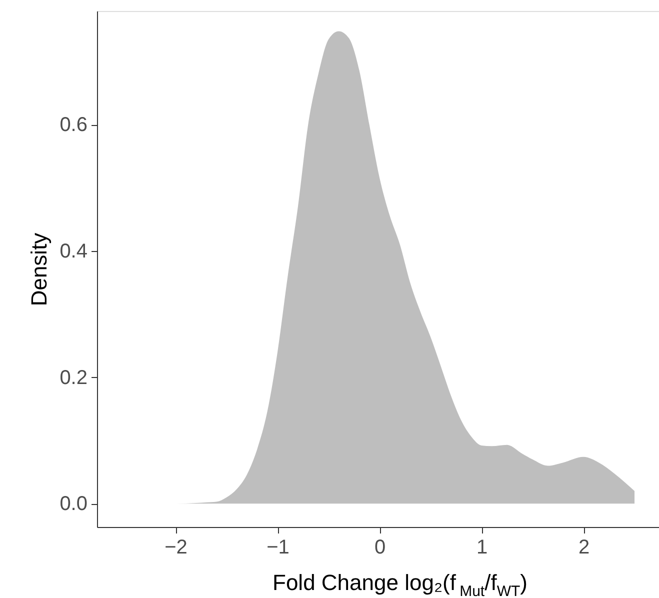 This screenshot has height=598, width=659. What do you see at coordinates (39, 269) in the screenshot?
I see `y-axis-title: Density` at bounding box center [39, 269].